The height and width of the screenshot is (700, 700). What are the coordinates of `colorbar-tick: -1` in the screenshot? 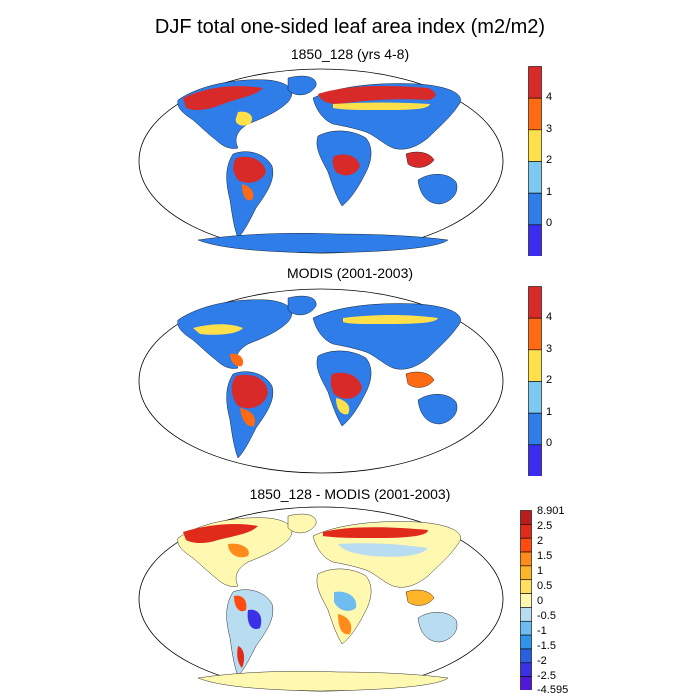 It's located at (542, 631).